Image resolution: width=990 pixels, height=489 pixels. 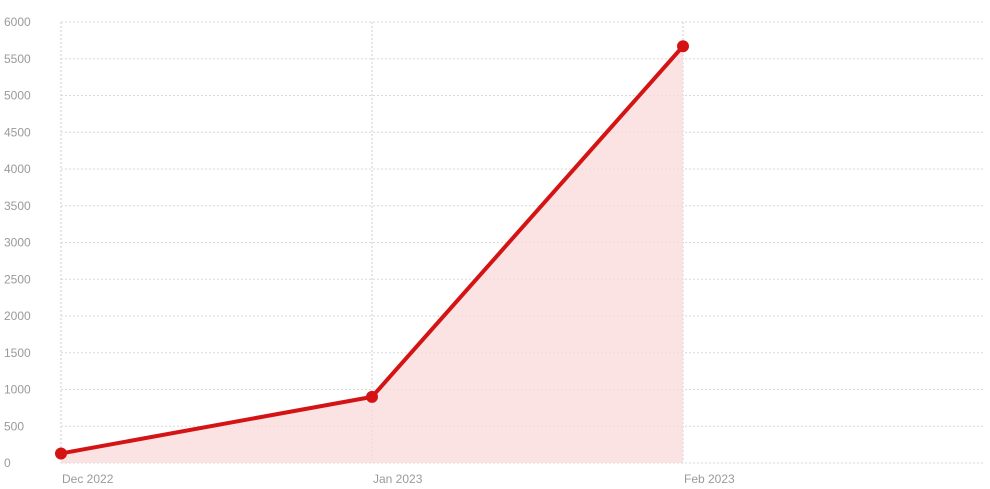 What do you see at coordinates (709, 479) in the screenshot?
I see `x-tick-label: Feb 2023` at bounding box center [709, 479].